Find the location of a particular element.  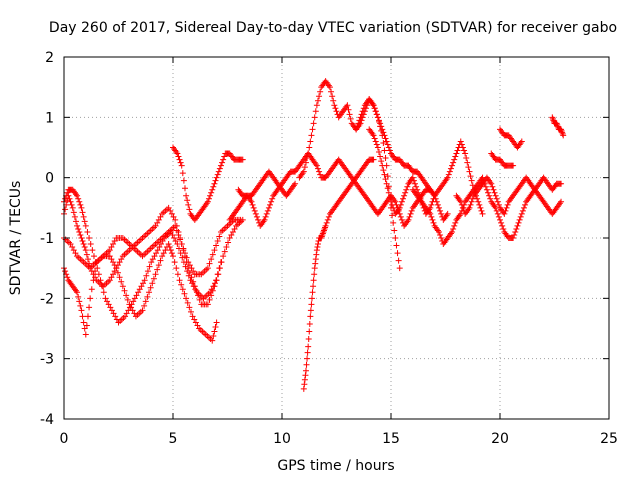

x-tick-label: 0 is located at coordinates (64, 439).